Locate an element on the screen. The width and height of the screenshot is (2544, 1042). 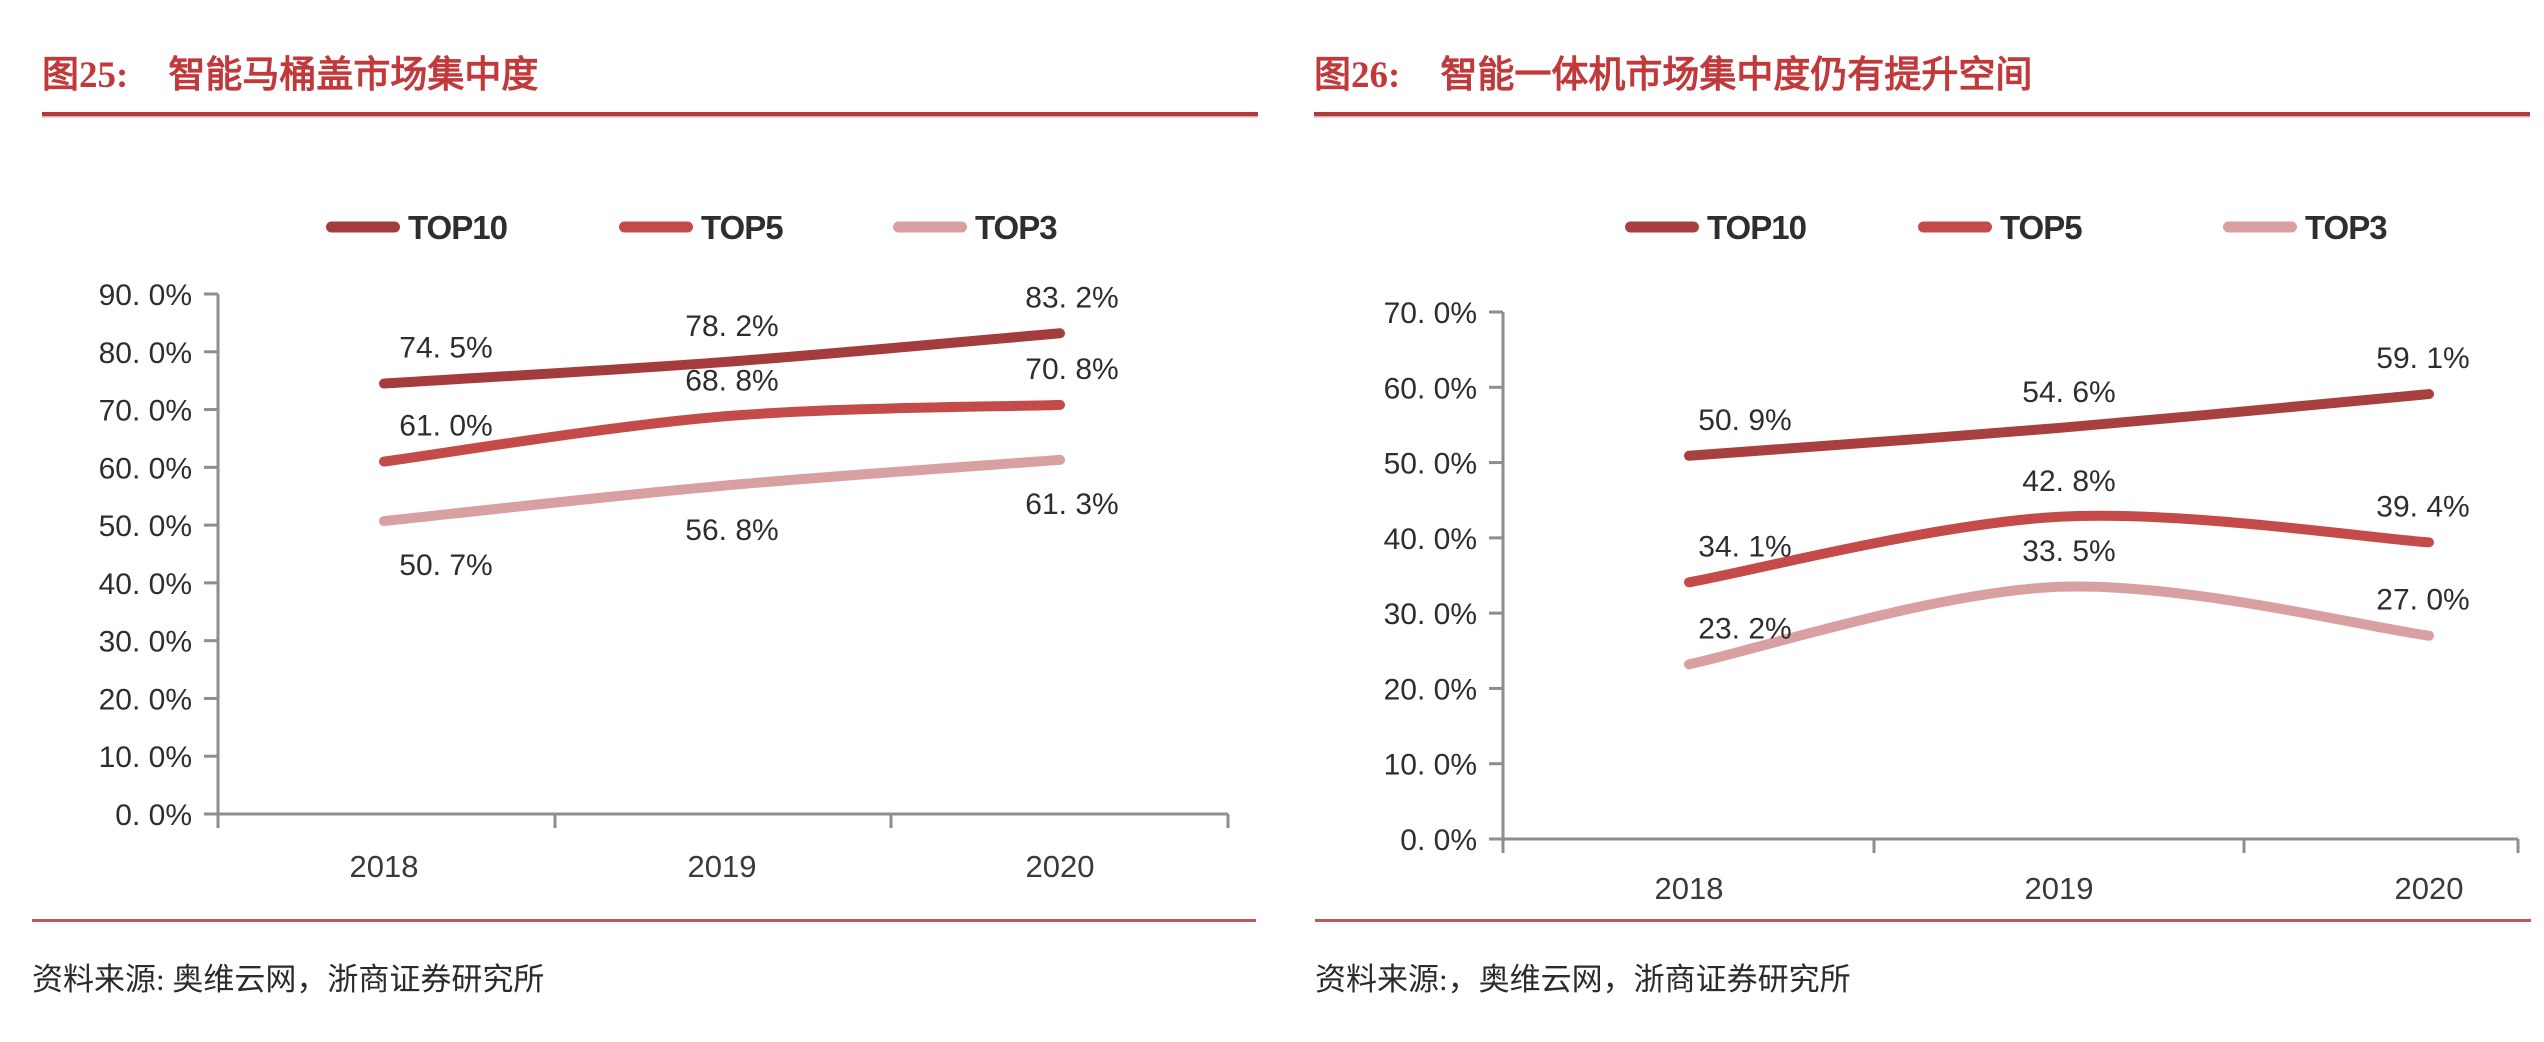
data-label-top10: 50. 9% is located at coordinates (1744, 420).